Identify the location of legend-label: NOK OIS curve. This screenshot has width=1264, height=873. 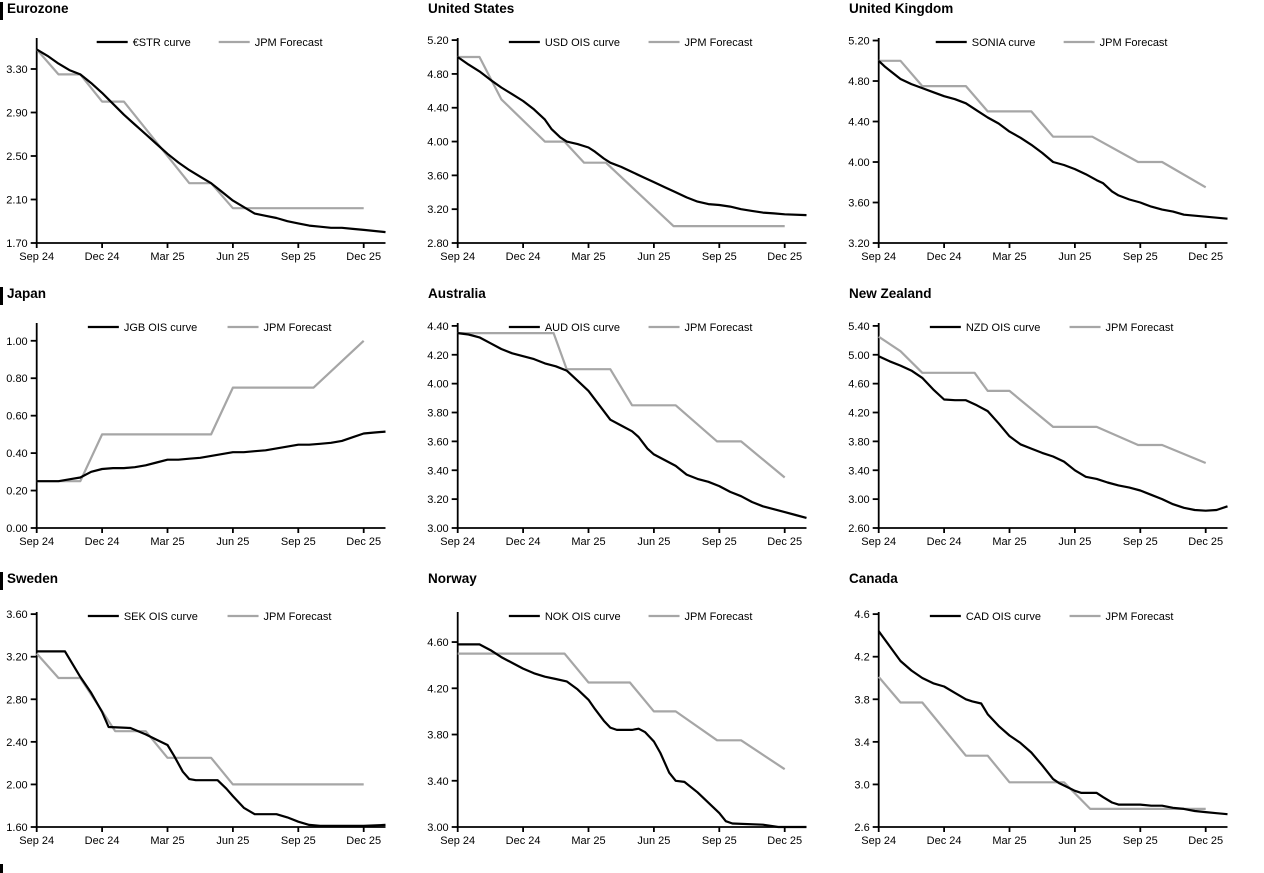
(583, 617).